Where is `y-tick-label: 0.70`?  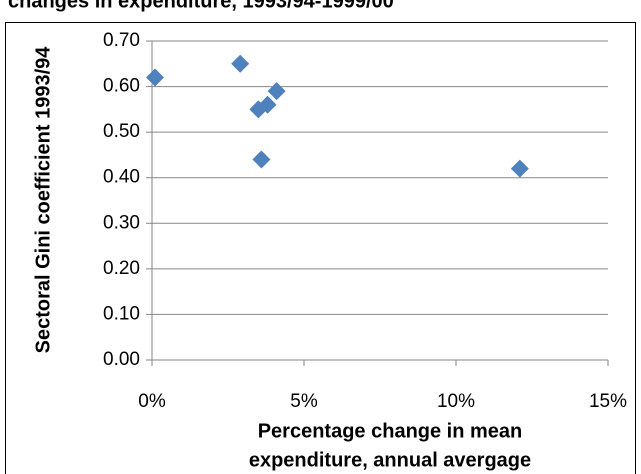 y-tick-label: 0.70 is located at coordinates (121, 40).